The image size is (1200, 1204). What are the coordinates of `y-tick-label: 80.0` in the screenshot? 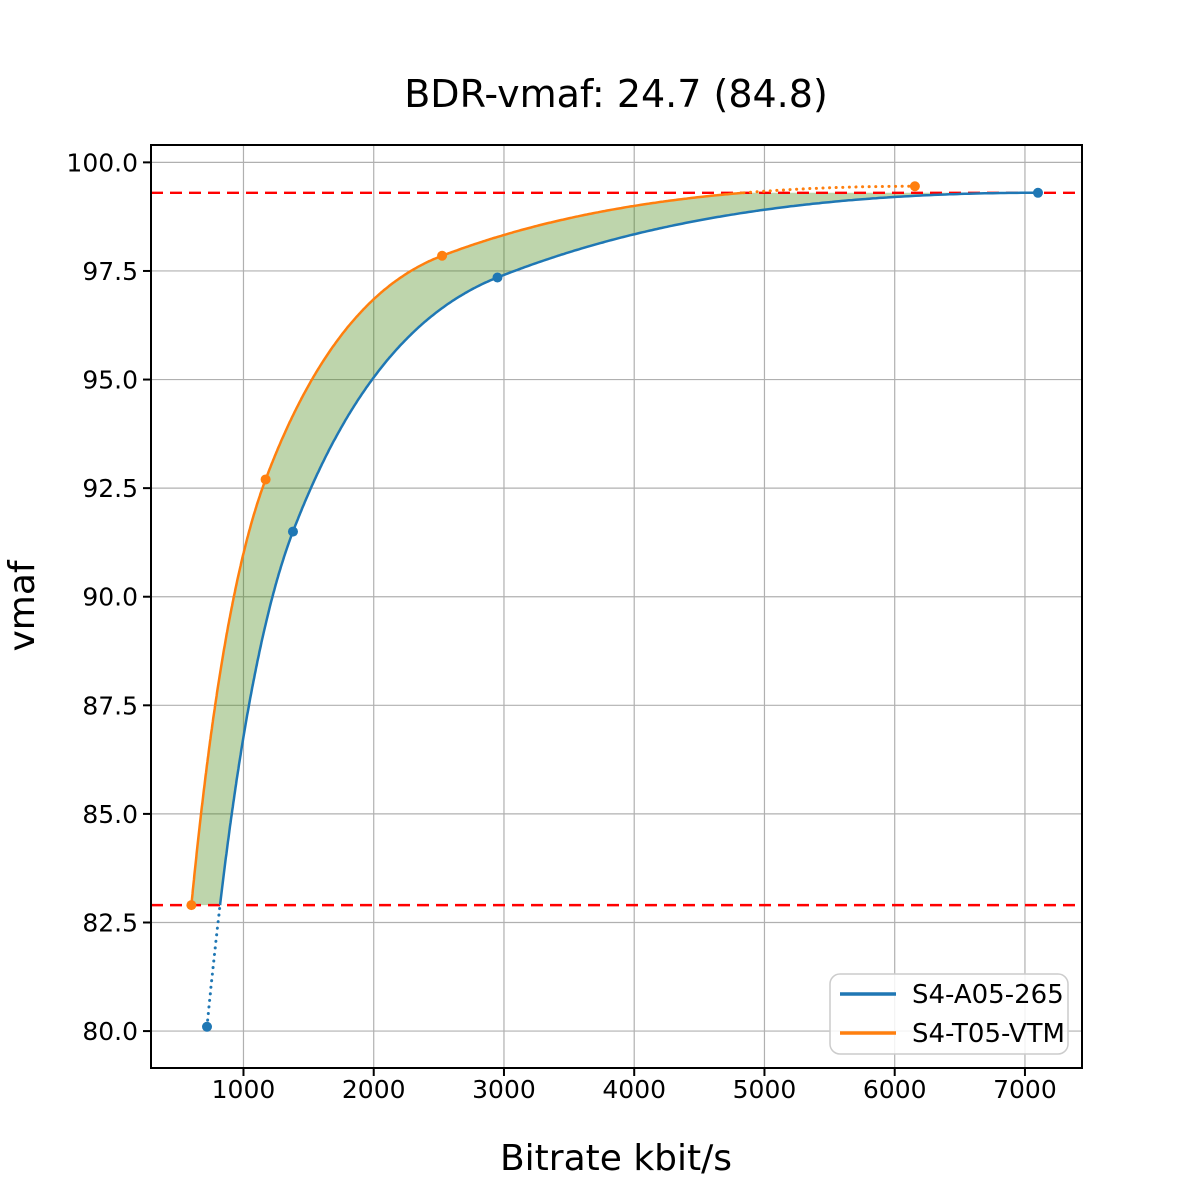 It's located at (110, 1031).